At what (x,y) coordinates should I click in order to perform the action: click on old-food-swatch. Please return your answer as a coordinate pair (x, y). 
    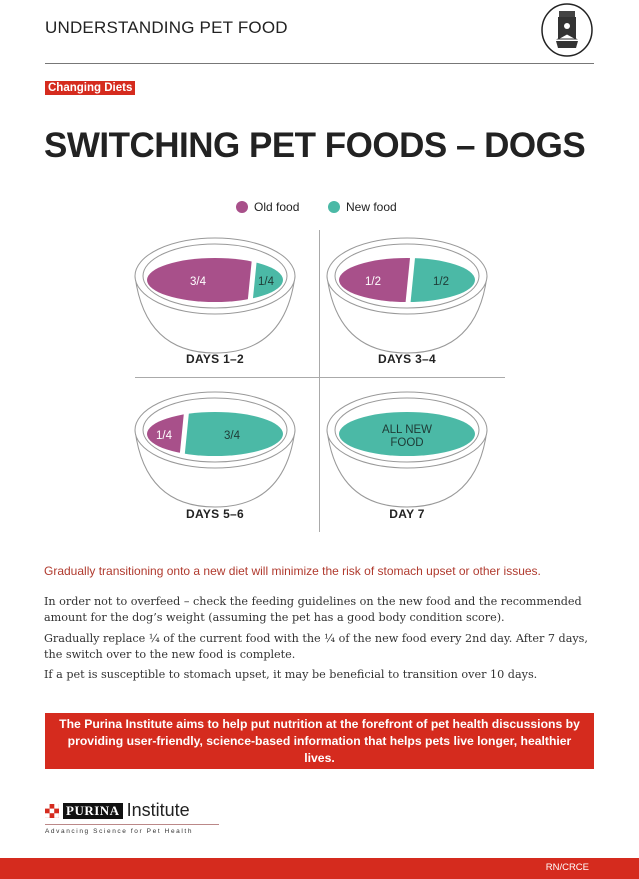
    Looking at the image, I should click on (242, 207).